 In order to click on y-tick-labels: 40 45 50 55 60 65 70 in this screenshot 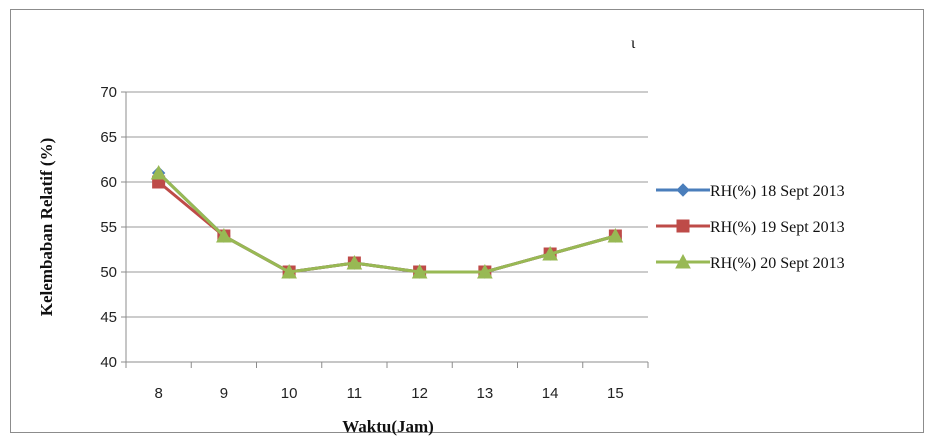, I will do `click(108, 227)`.